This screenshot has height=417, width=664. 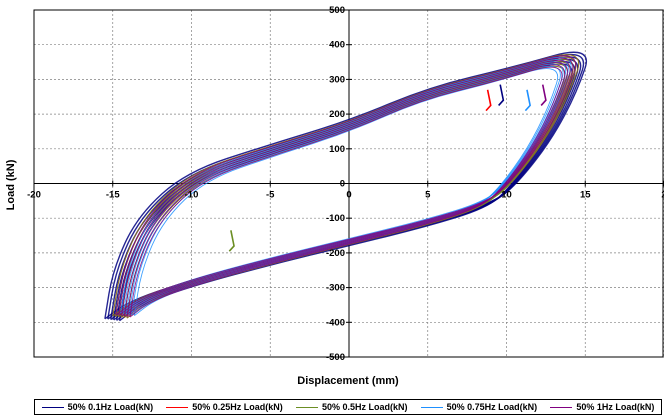 What do you see at coordinates (501, 95) in the screenshot?
I see `series-0-end-drop` at bounding box center [501, 95].